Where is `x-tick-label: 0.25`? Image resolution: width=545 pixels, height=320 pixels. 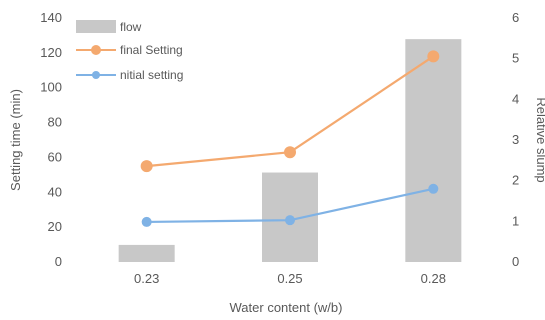
x-tick-label: 0.25 is located at coordinates (289, 278).